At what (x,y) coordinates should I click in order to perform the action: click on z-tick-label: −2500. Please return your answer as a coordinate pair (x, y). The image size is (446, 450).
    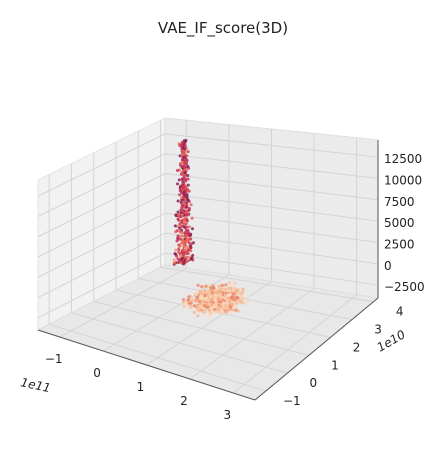
    Looking at the image, I should click on (404, 287).